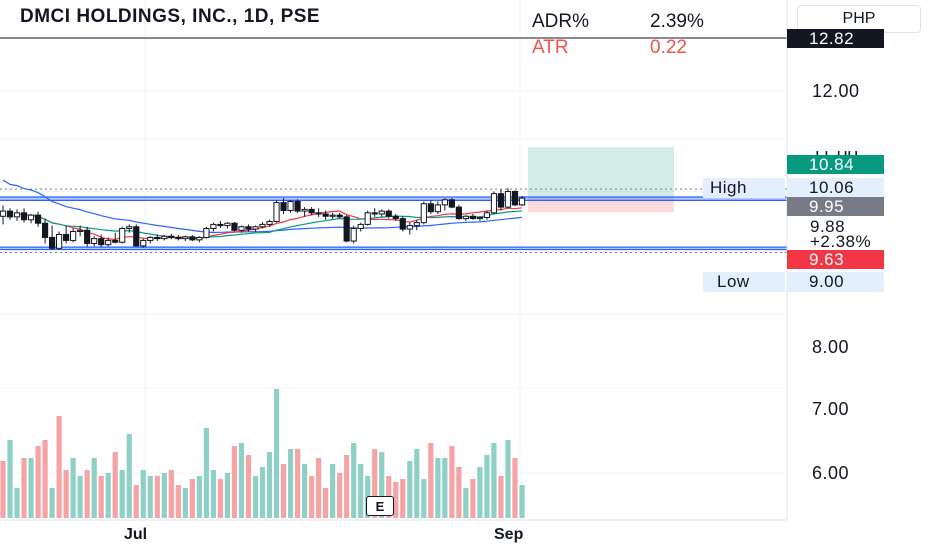  Describe the element at coordinates (835, 38) in the screenshot. I see `last-price-badge: 12.82` at that location.